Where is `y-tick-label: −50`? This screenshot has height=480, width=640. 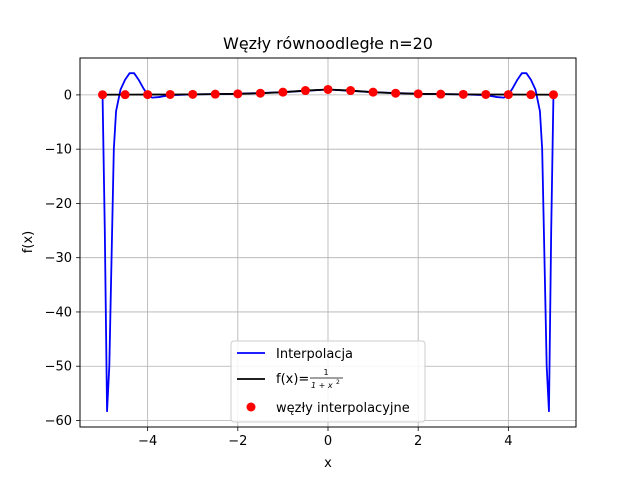 y-tick-label: −50 is located at coordinates (58, 367).